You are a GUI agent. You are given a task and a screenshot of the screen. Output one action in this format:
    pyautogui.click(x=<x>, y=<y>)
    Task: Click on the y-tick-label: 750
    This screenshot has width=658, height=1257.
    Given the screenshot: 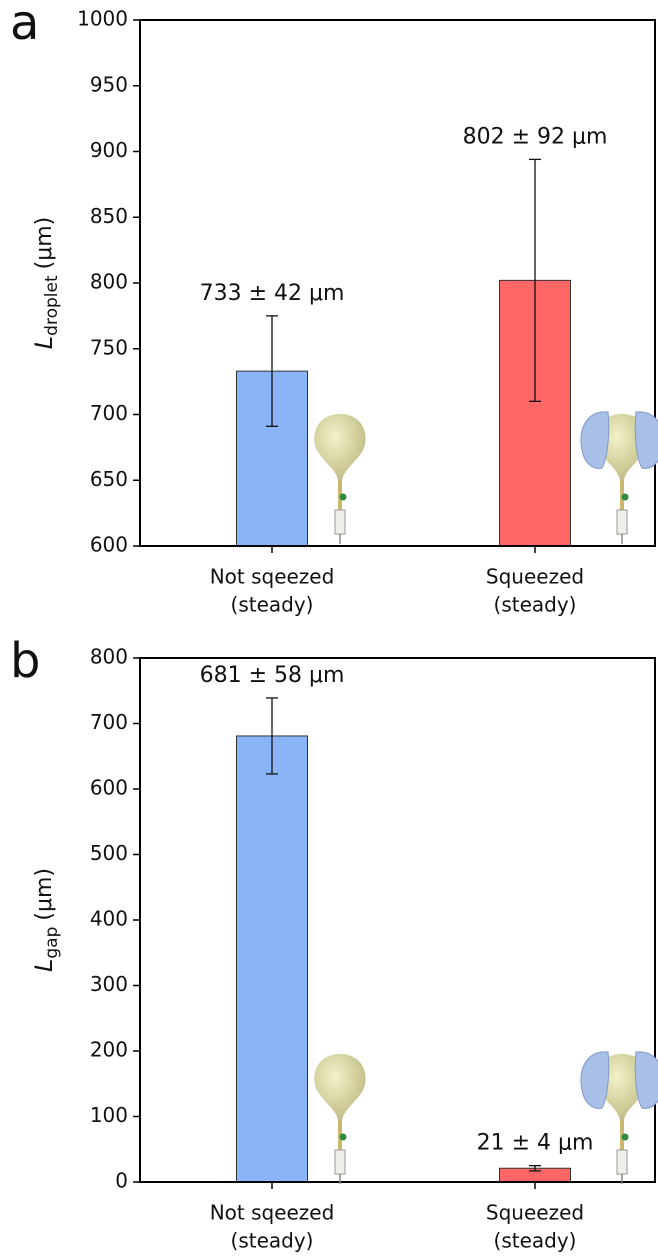 What is the action you would take?
    pyautogui.click(x=109, y=347)
    